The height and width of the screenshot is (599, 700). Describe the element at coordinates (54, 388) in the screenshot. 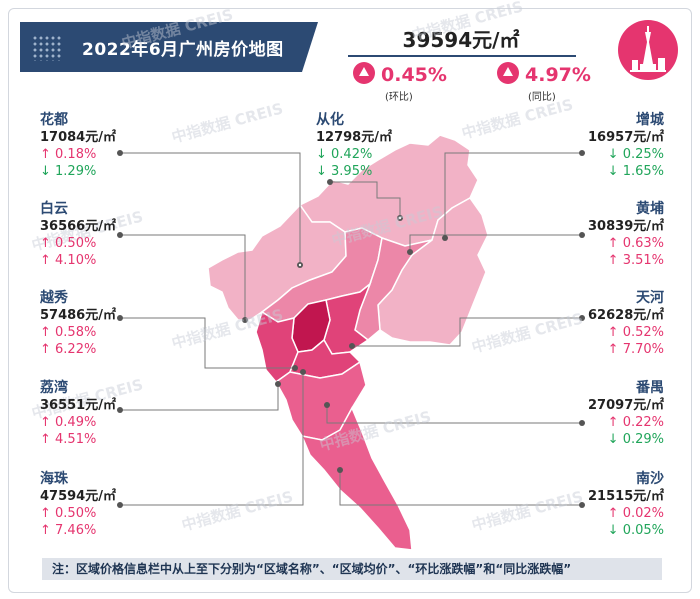

I see `district-name: 荔湾` at that location.